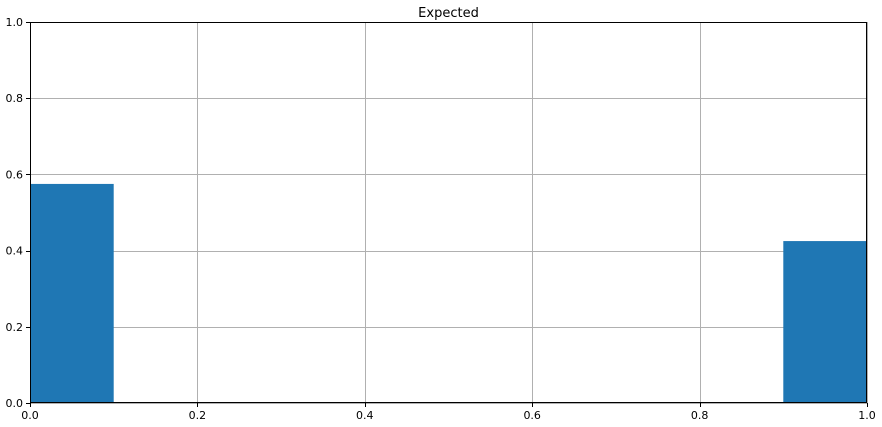  I want to click on y-tick-label: 0.6, so click(15, 174).